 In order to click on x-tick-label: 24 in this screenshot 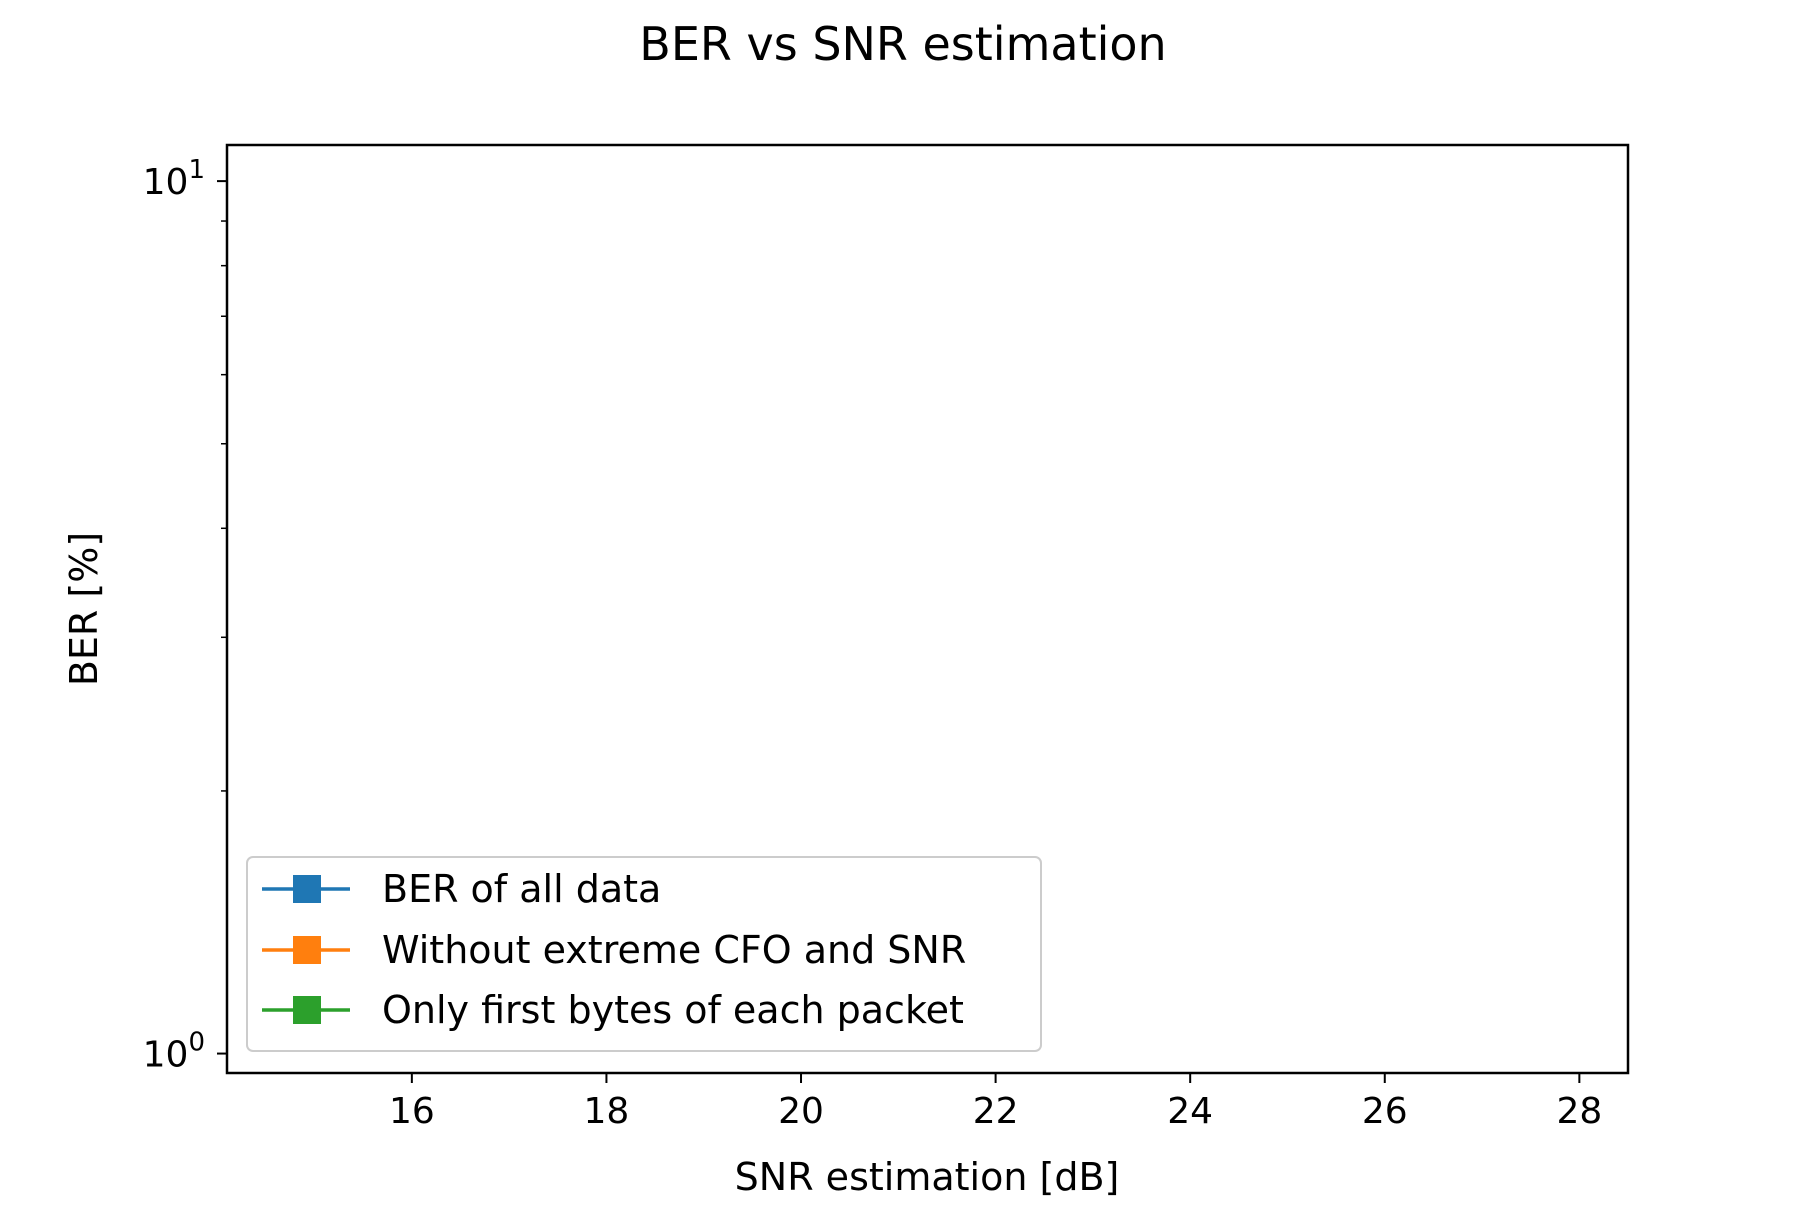, I will do `click(1190, 1111)`.